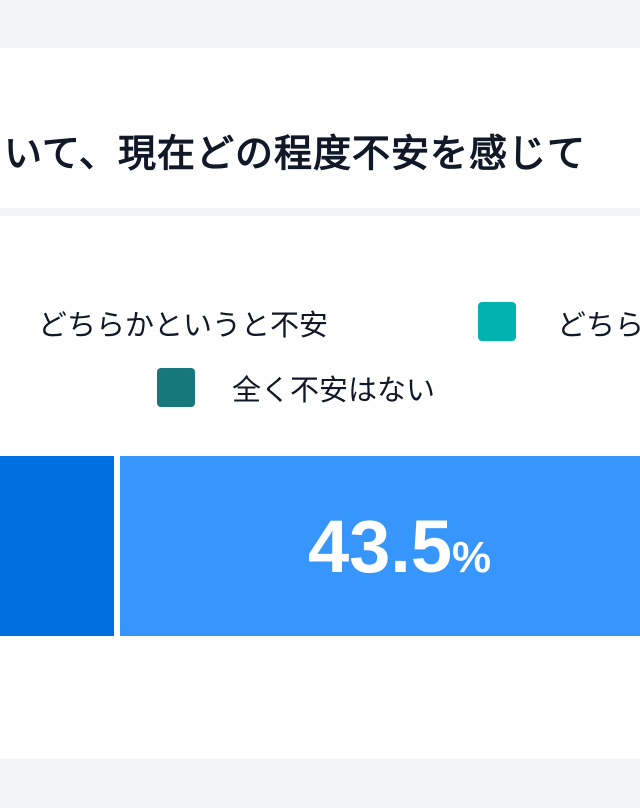 The image size is (640, 808). I want to click on legend-label-somewhat: どちら, so click(598, 325).